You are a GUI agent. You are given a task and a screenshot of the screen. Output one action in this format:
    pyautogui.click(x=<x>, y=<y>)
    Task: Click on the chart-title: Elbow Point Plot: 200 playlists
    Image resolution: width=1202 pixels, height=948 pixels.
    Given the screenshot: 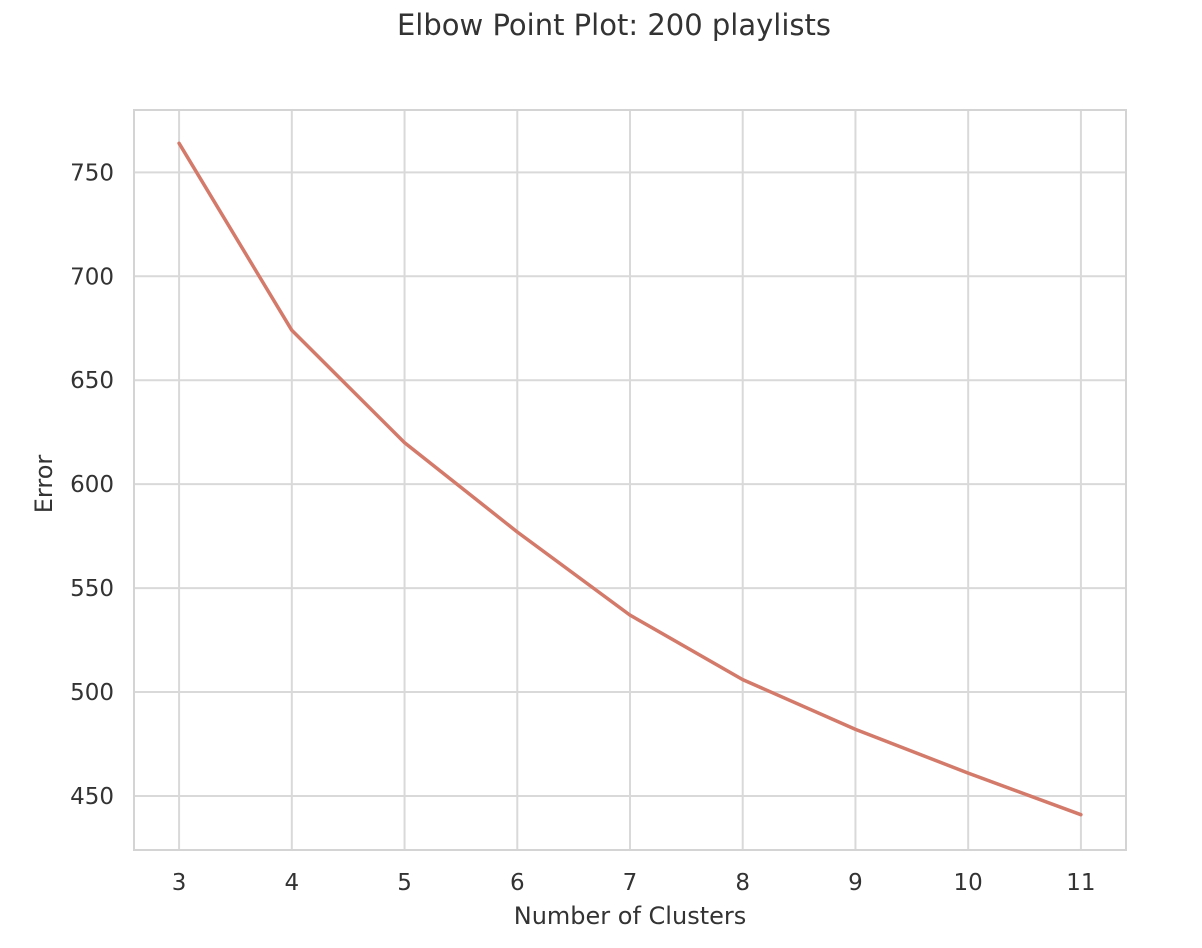 What is the action you would take?
    pyautogui.click(x=613, y=25)
    